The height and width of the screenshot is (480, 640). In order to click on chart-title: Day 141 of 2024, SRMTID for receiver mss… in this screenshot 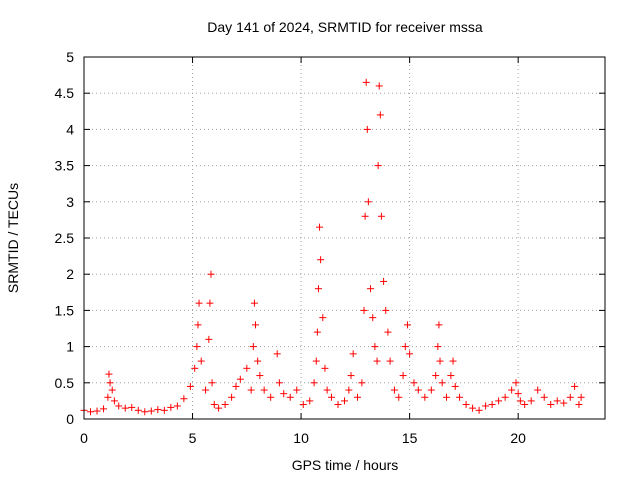, I will do `click(345, 27)`.